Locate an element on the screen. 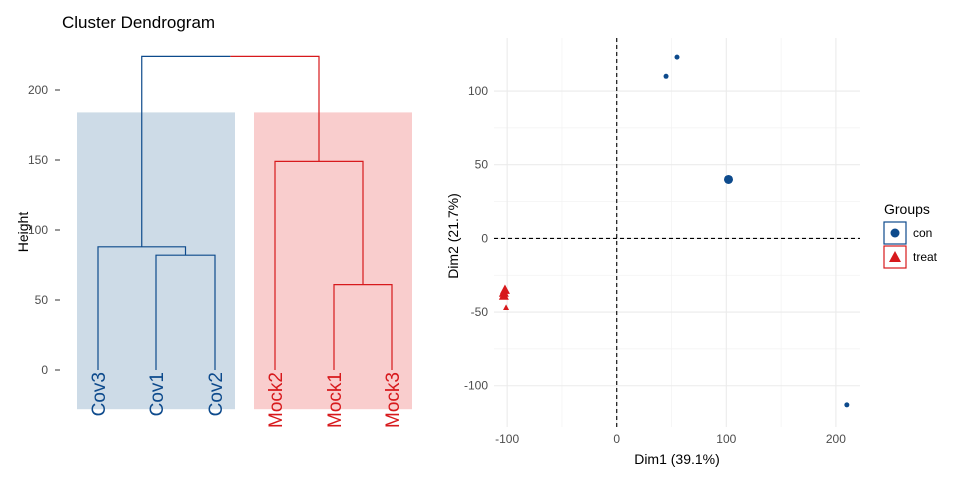 The image size is (960, 480). legend-item-con: con is located at coordinates (907, 233).